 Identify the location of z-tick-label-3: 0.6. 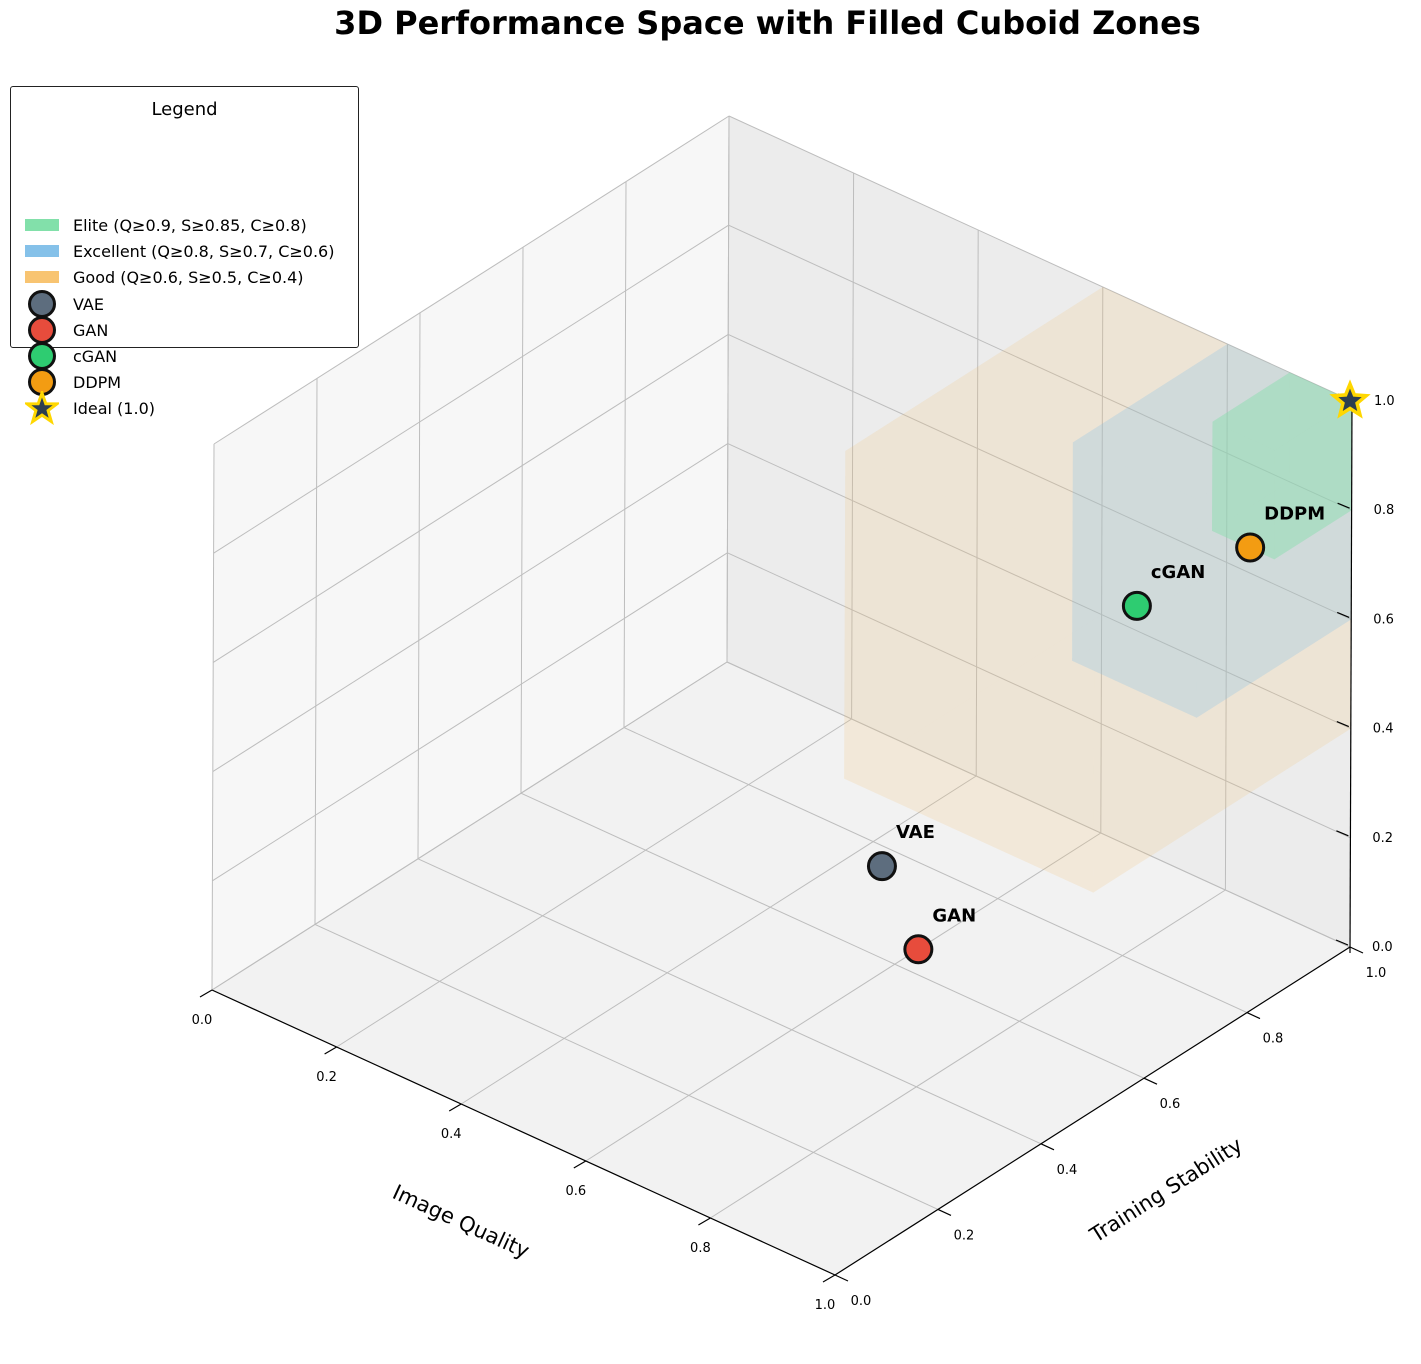
(1383, 619).